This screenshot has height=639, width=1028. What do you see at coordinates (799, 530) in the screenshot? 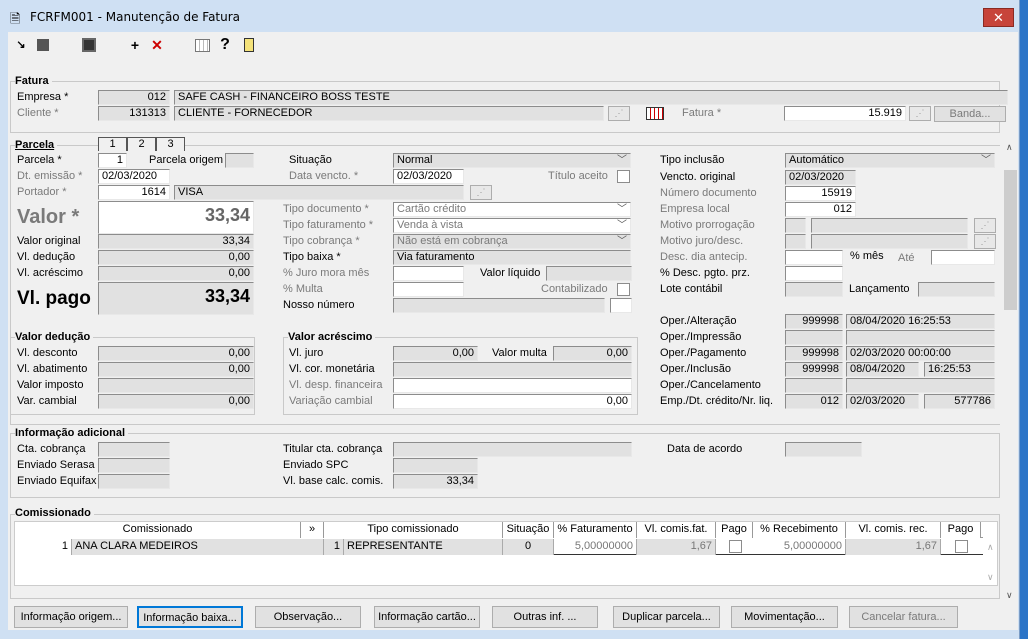
I see `column-header: % Recebimento` at bounding box center [799, 530].